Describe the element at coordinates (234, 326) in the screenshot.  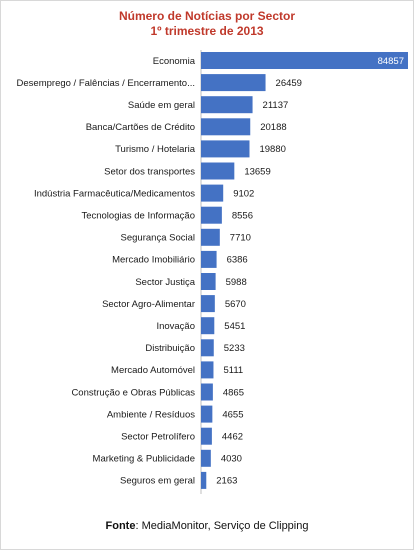
I see `data-label: 5451` at that location.